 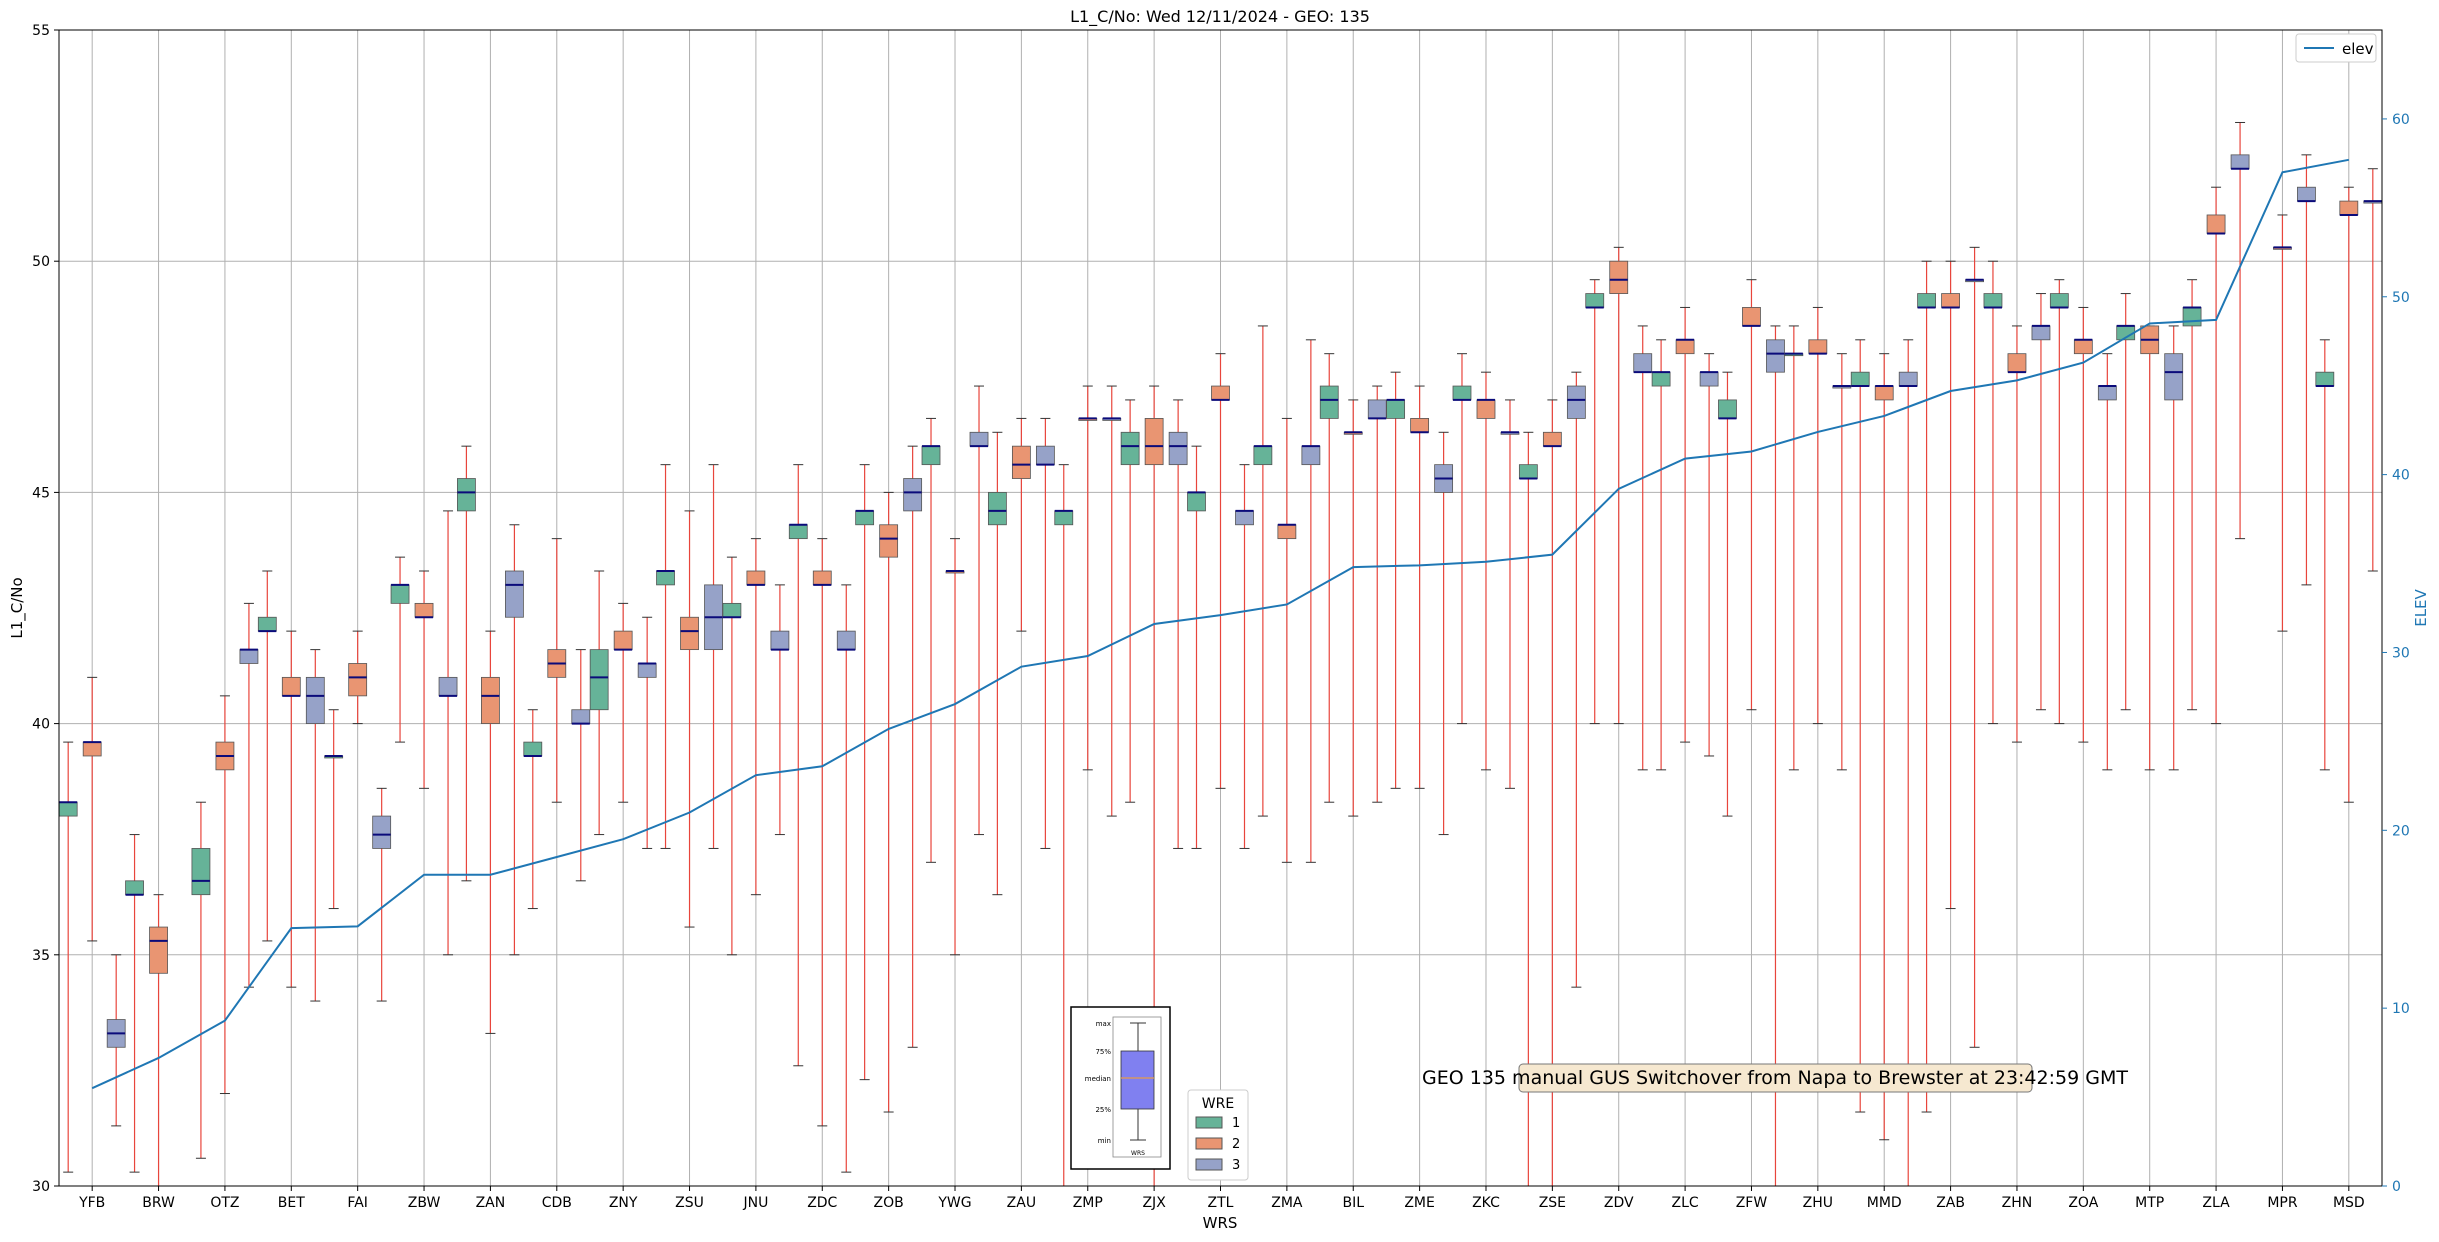 What do you see at coordinates (17, 607) in the screenshot?
I see `y-axis-label: L1_C/No` at bounding box center [17, 607].